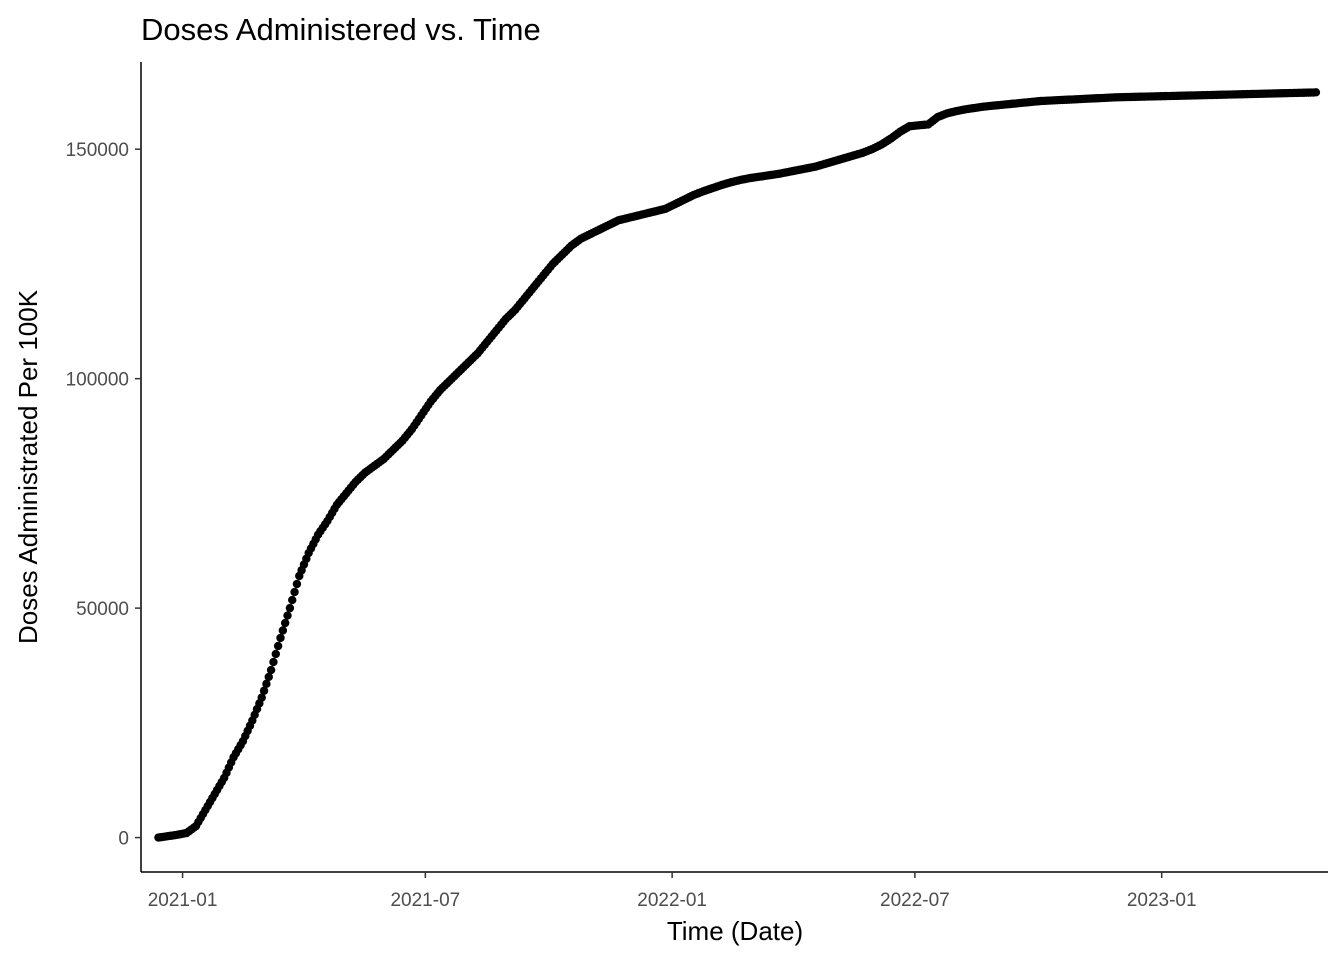 The image size is (1344, 960). What do you see at coordinates (672, 900) in the screenshot?
I see `x-tick-label: 2022-01` at bounding box center [672, 900].